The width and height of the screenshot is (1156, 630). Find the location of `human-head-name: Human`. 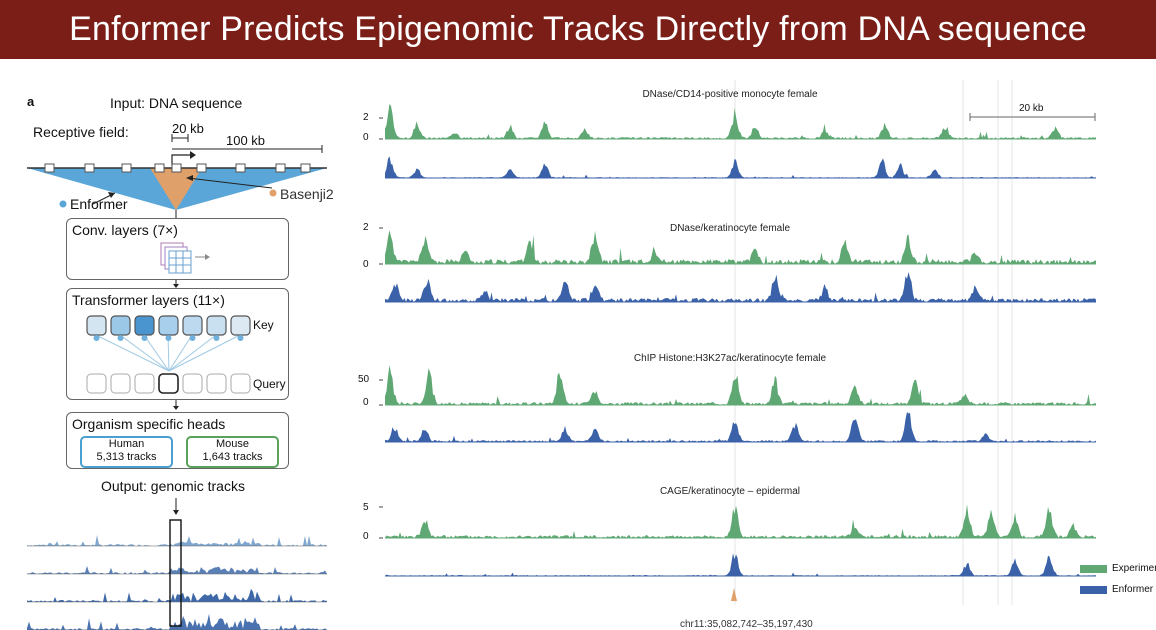

human-head-name: Human is located at coordinates (126, 444).